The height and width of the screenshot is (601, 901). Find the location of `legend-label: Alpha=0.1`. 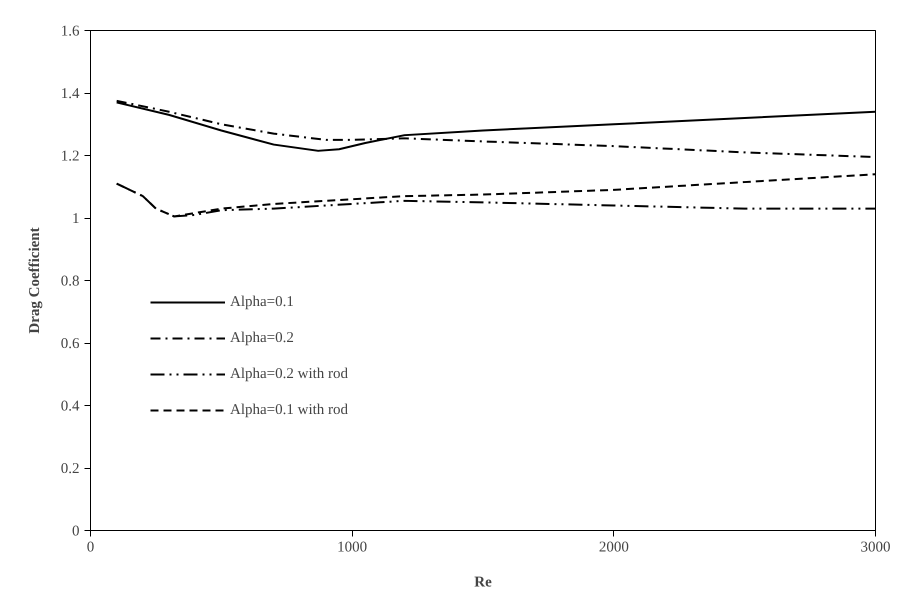

legend-label: Alpha=0.1 is located at coordinates (262, 302).